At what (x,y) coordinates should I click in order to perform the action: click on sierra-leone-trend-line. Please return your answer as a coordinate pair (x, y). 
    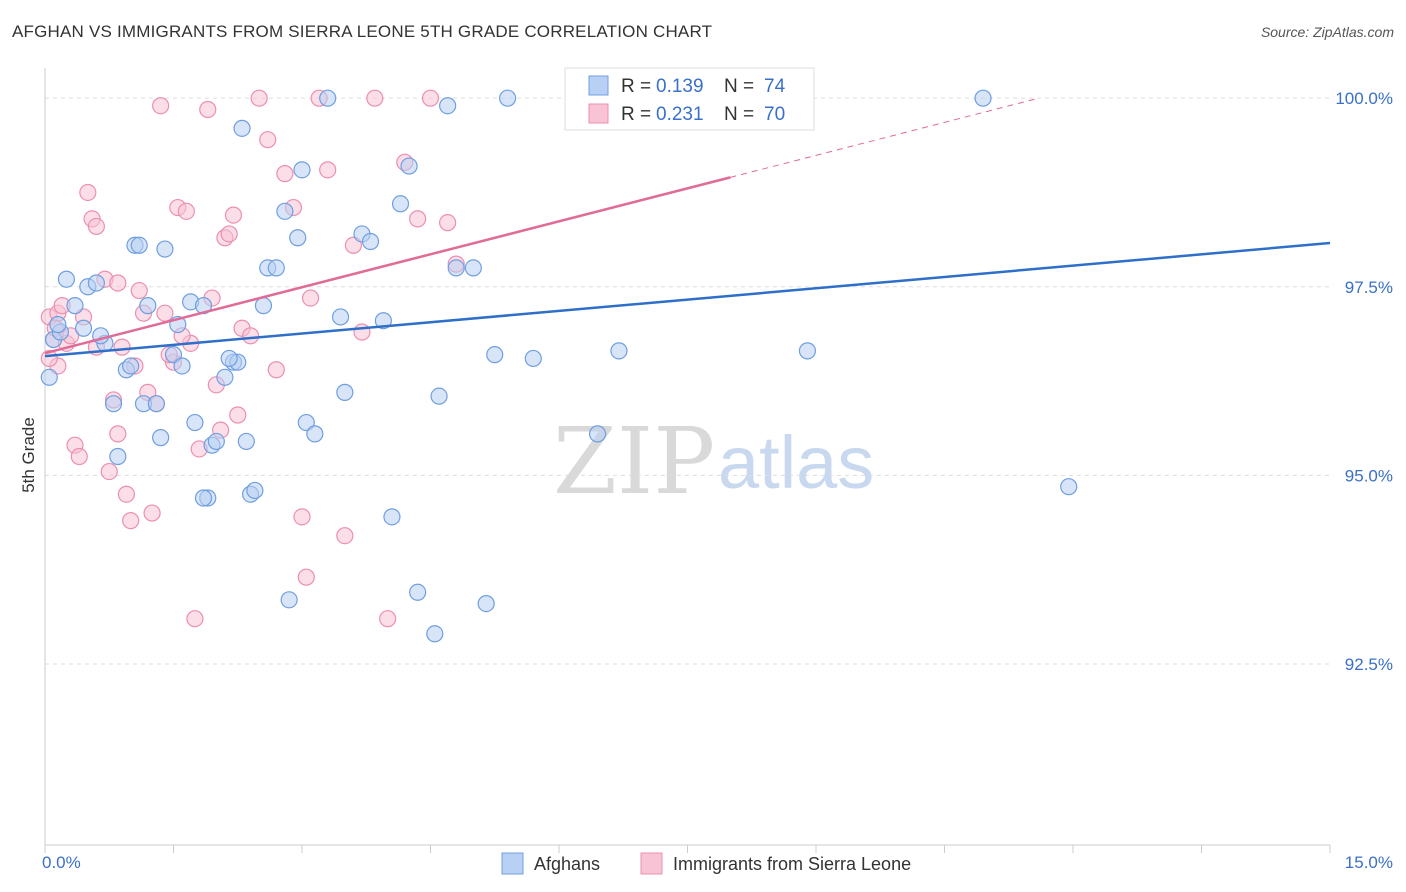
    Looking at the image, I should click on (387, 265).